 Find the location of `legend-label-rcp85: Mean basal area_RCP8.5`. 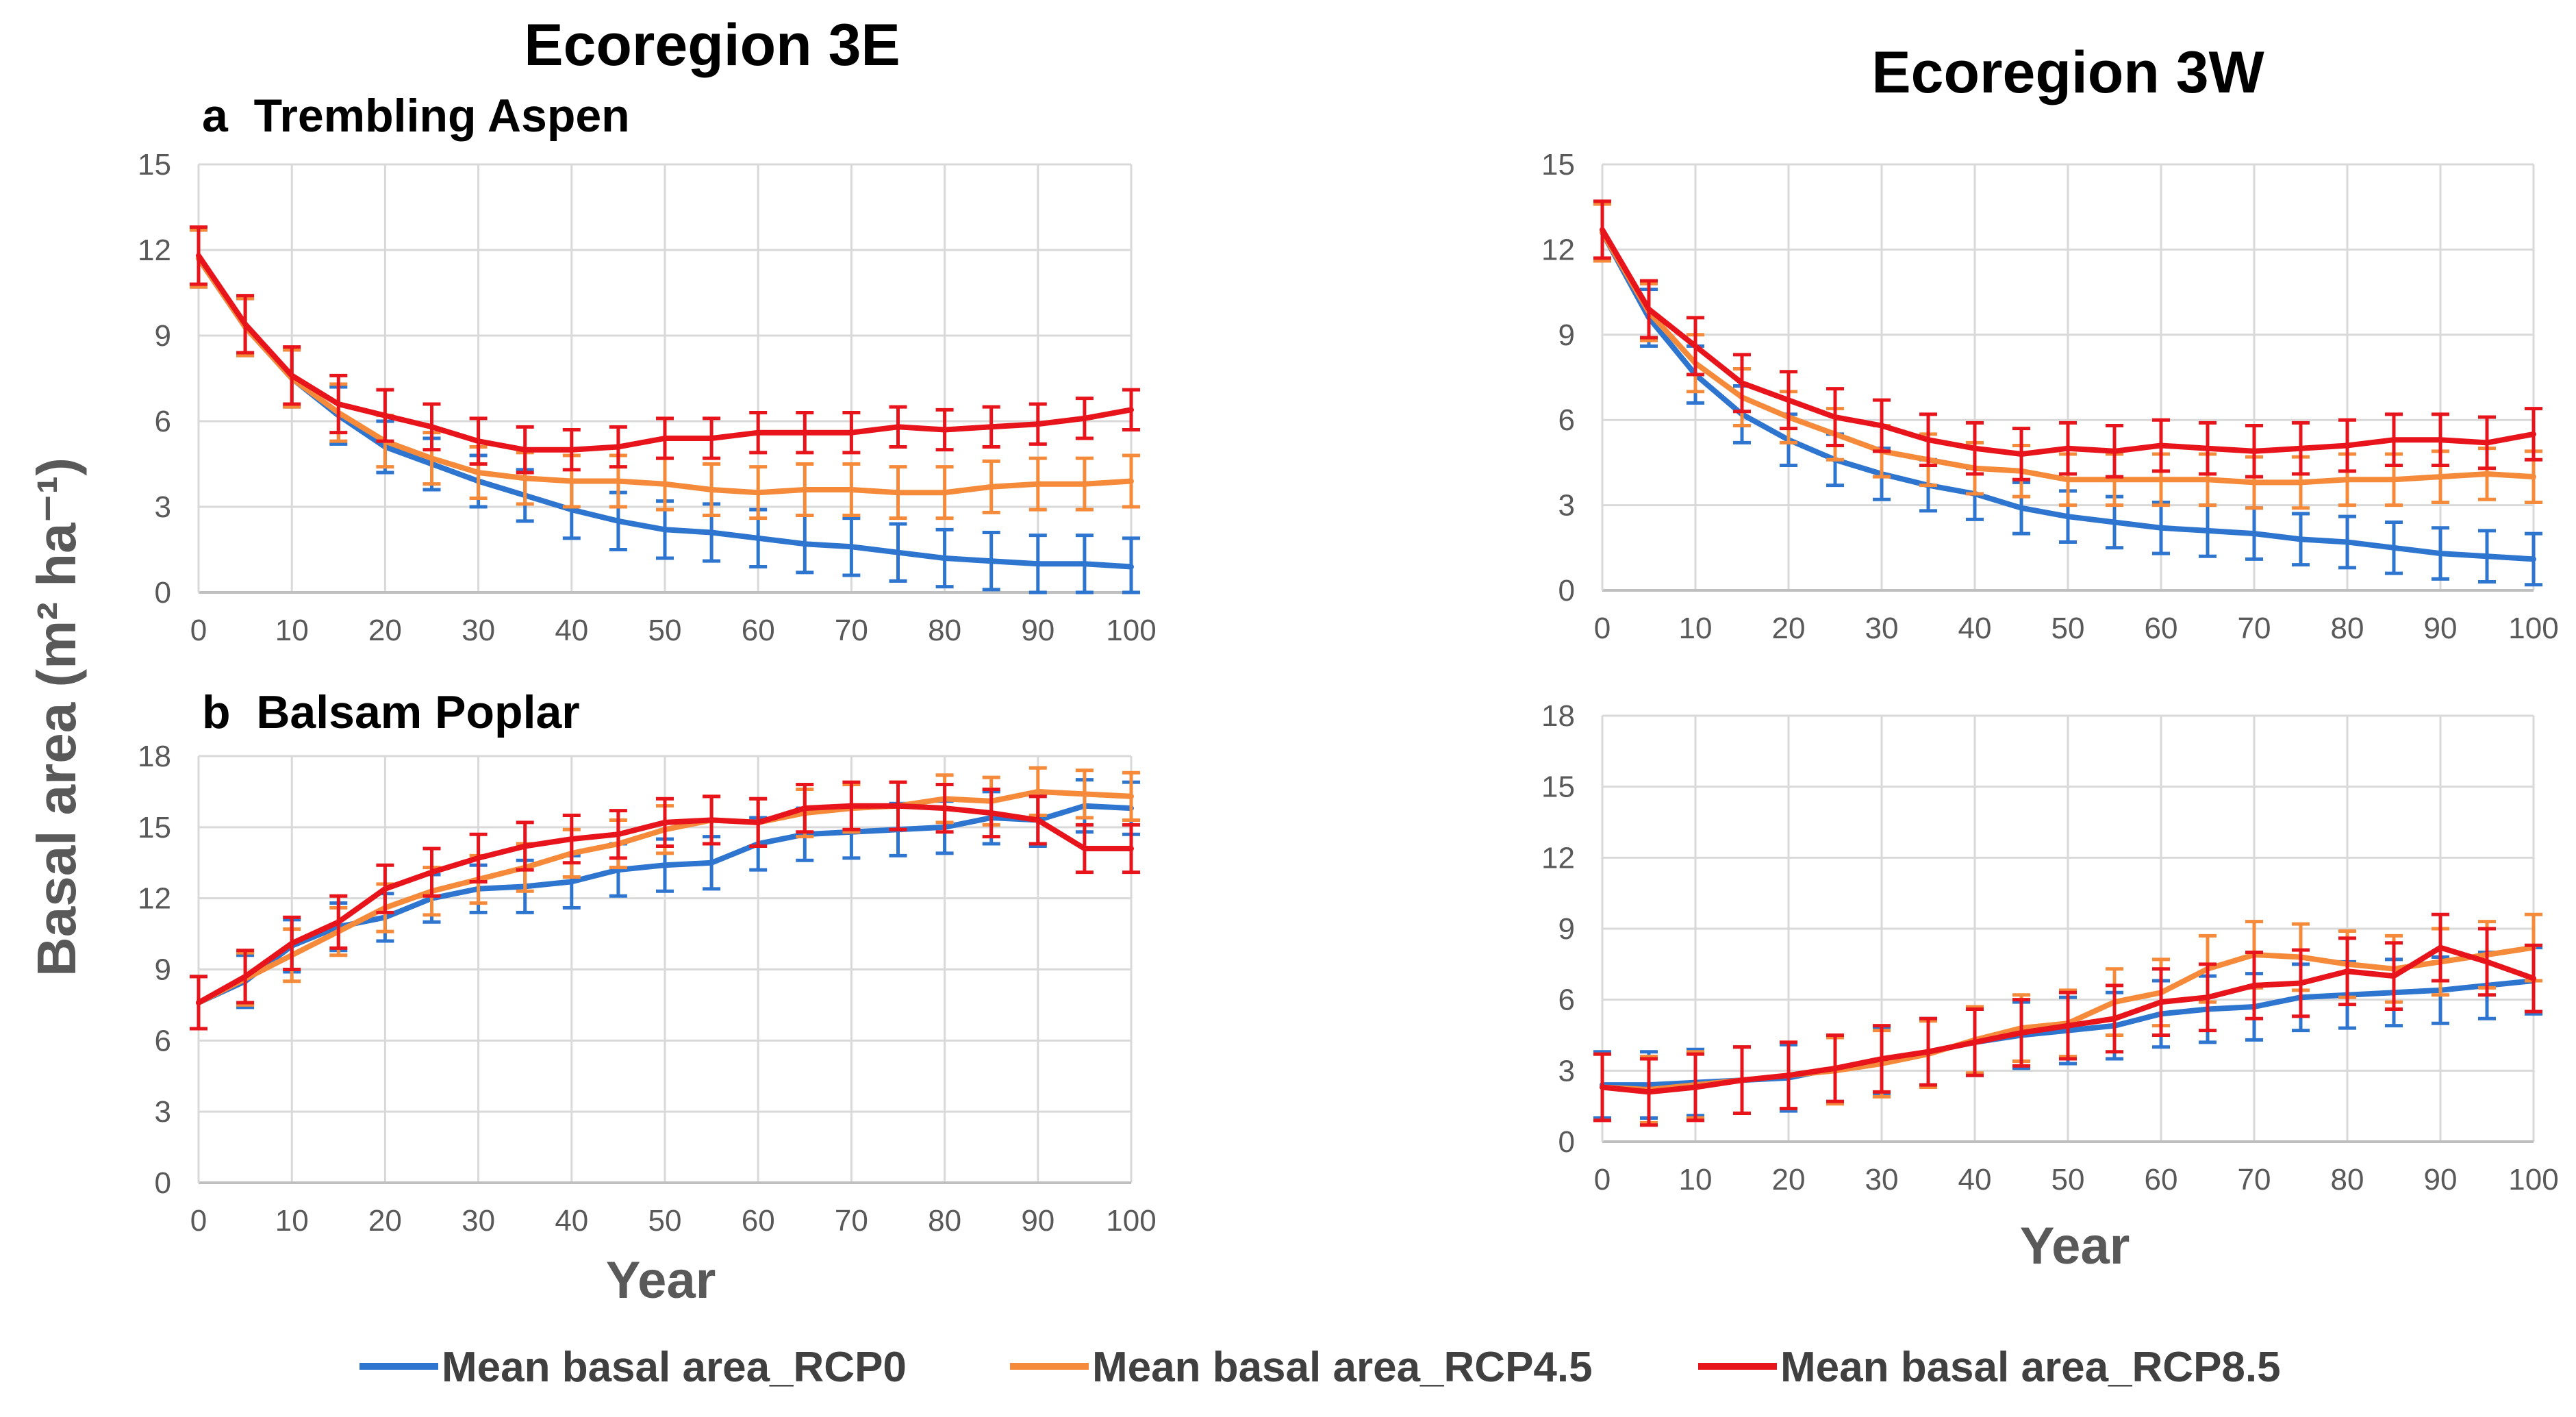

legend-label-rcp85: Mean basal area_RCP8.5 is located at coordinates (2030, 1367).